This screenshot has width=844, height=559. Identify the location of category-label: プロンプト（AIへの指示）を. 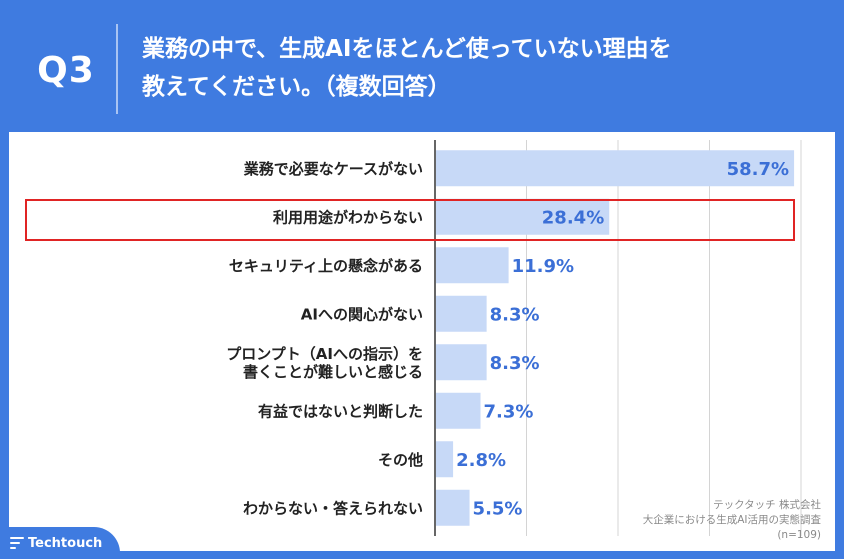
(324, 354).